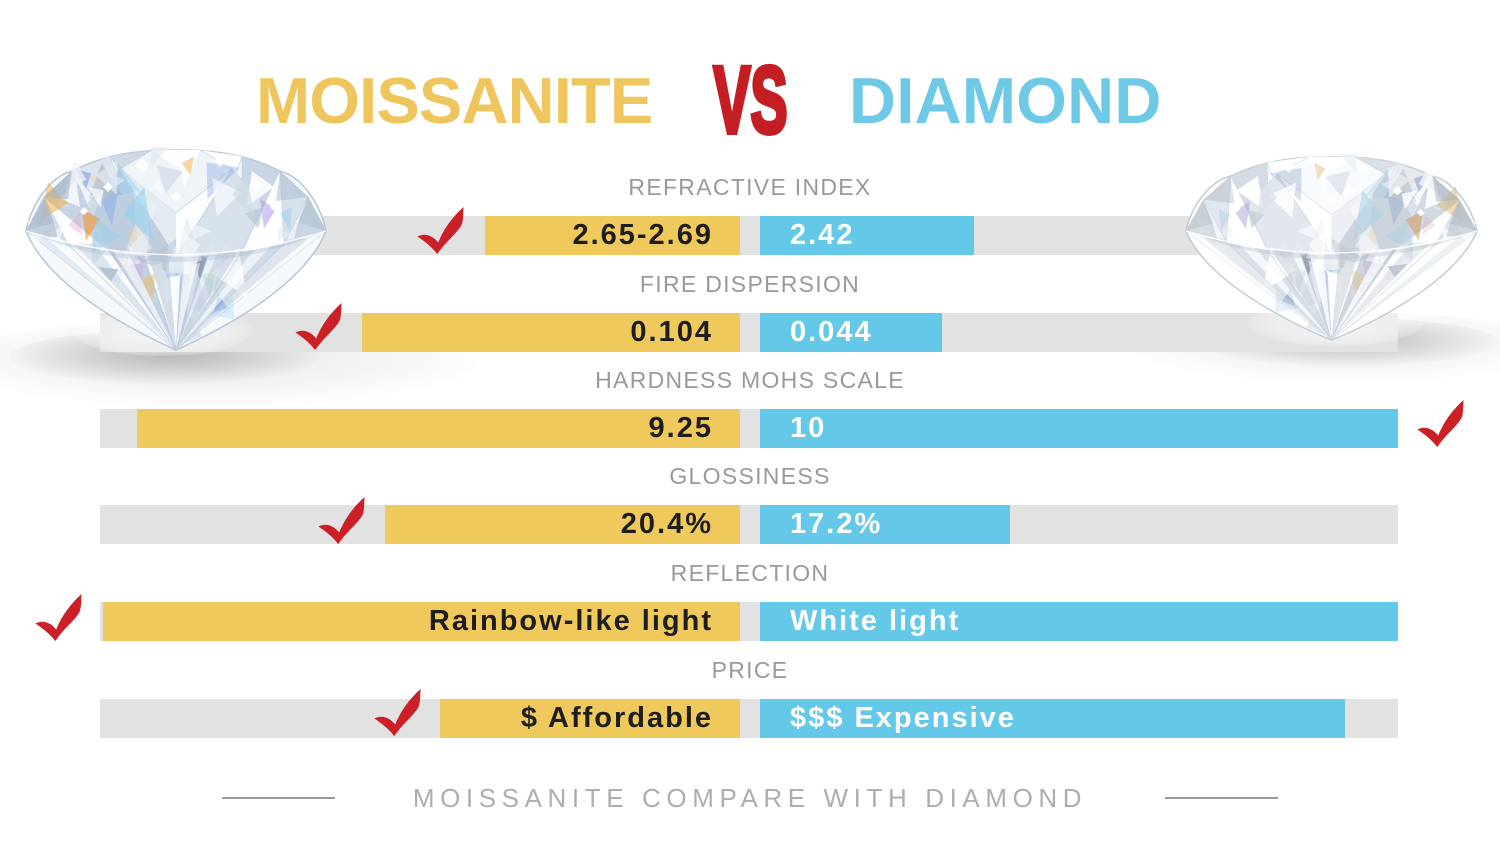 The height and width of the screenshot is (850, 1500). Describe the element at coordinates (751, 101) in the screenshot. I see `svg-text: VS` at that location.